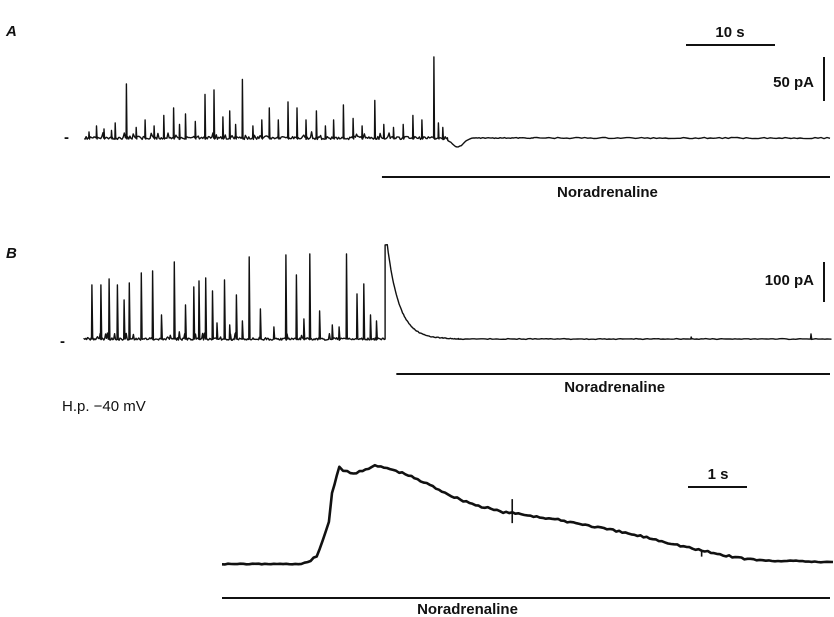 The width and height of the screenshot is (834, 617). I want to click on panel-a-label: A, so click(11, 31).